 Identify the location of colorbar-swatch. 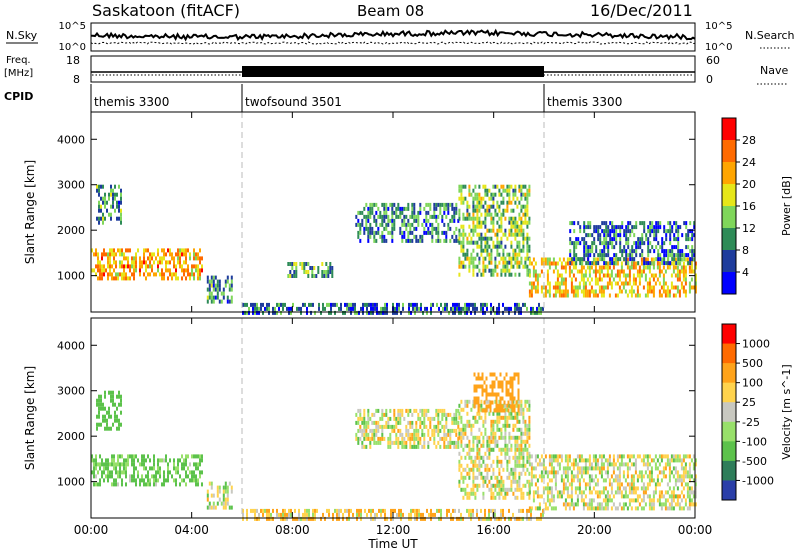
(729, 373).